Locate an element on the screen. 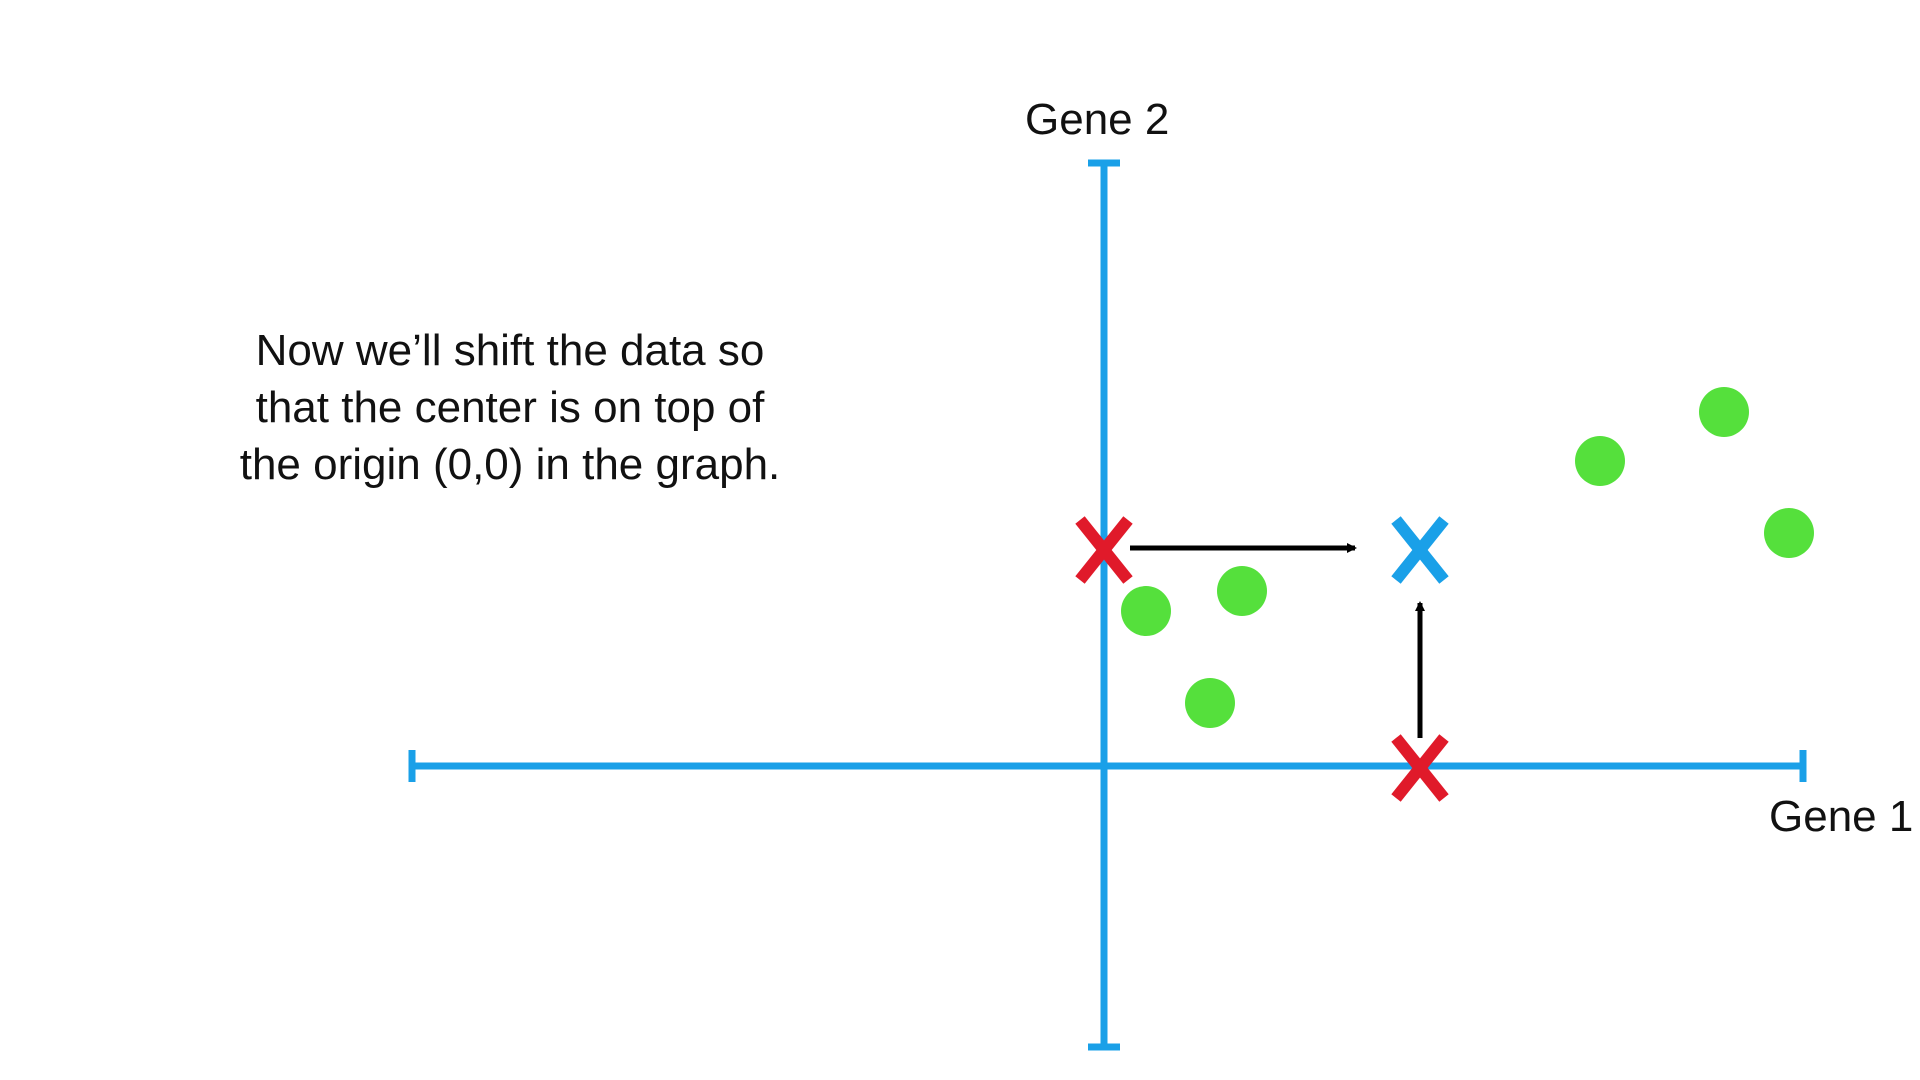 The width and height of the screenshot is (1920, 1080). y-axis-label: Gene 2 is located at coordinates (1097, 119).